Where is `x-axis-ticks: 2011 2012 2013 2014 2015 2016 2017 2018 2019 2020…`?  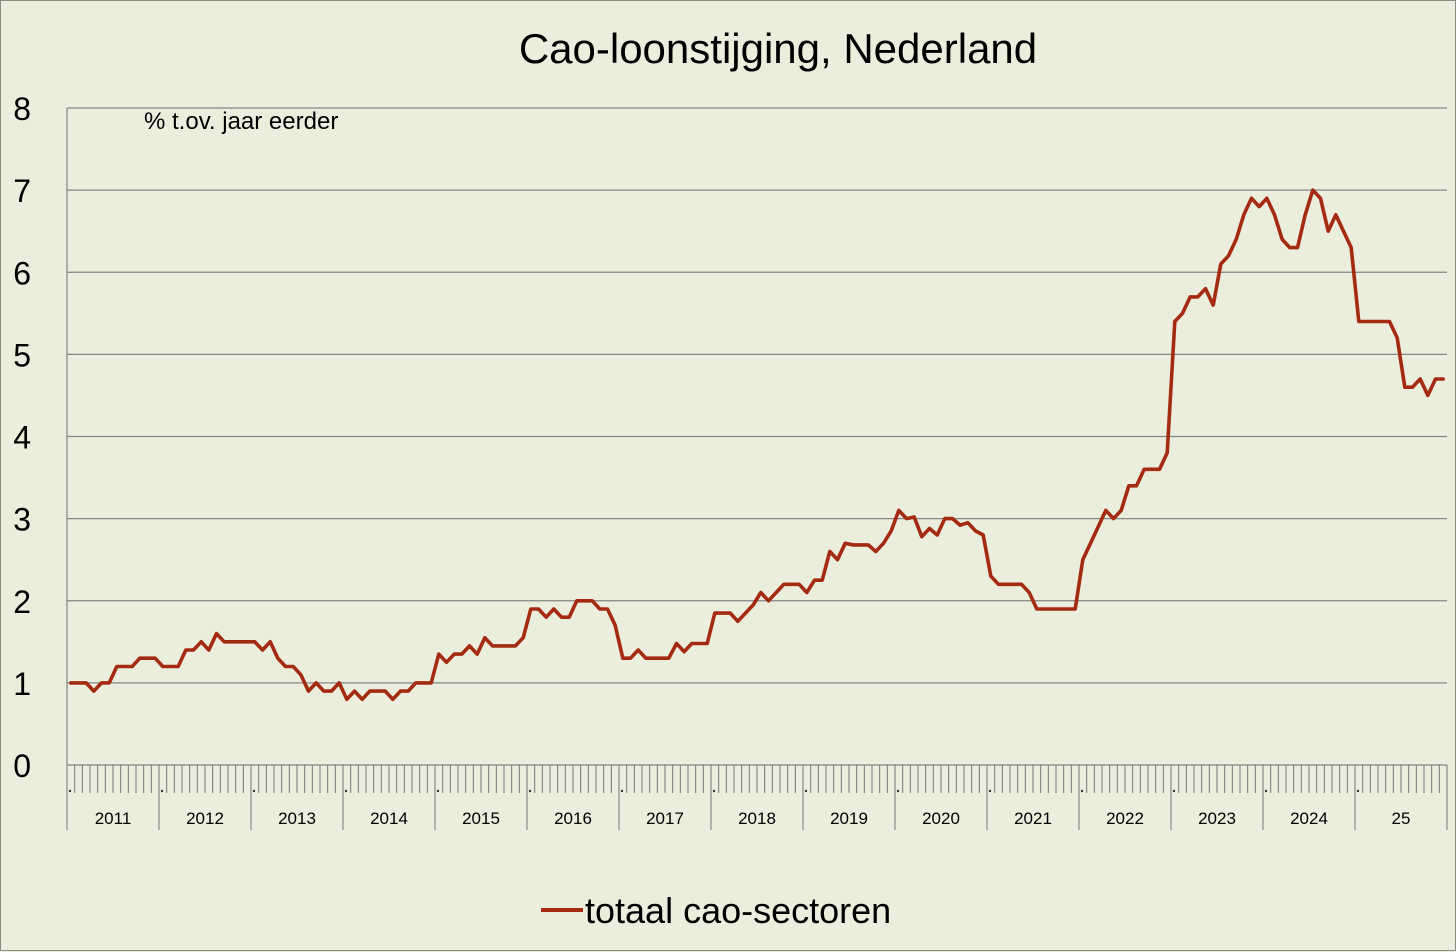 x-axis-ticks: 2011 2012 2013 2014 2015 2016 2017 2018 2019 2020… is located at coordinates (757, 797).